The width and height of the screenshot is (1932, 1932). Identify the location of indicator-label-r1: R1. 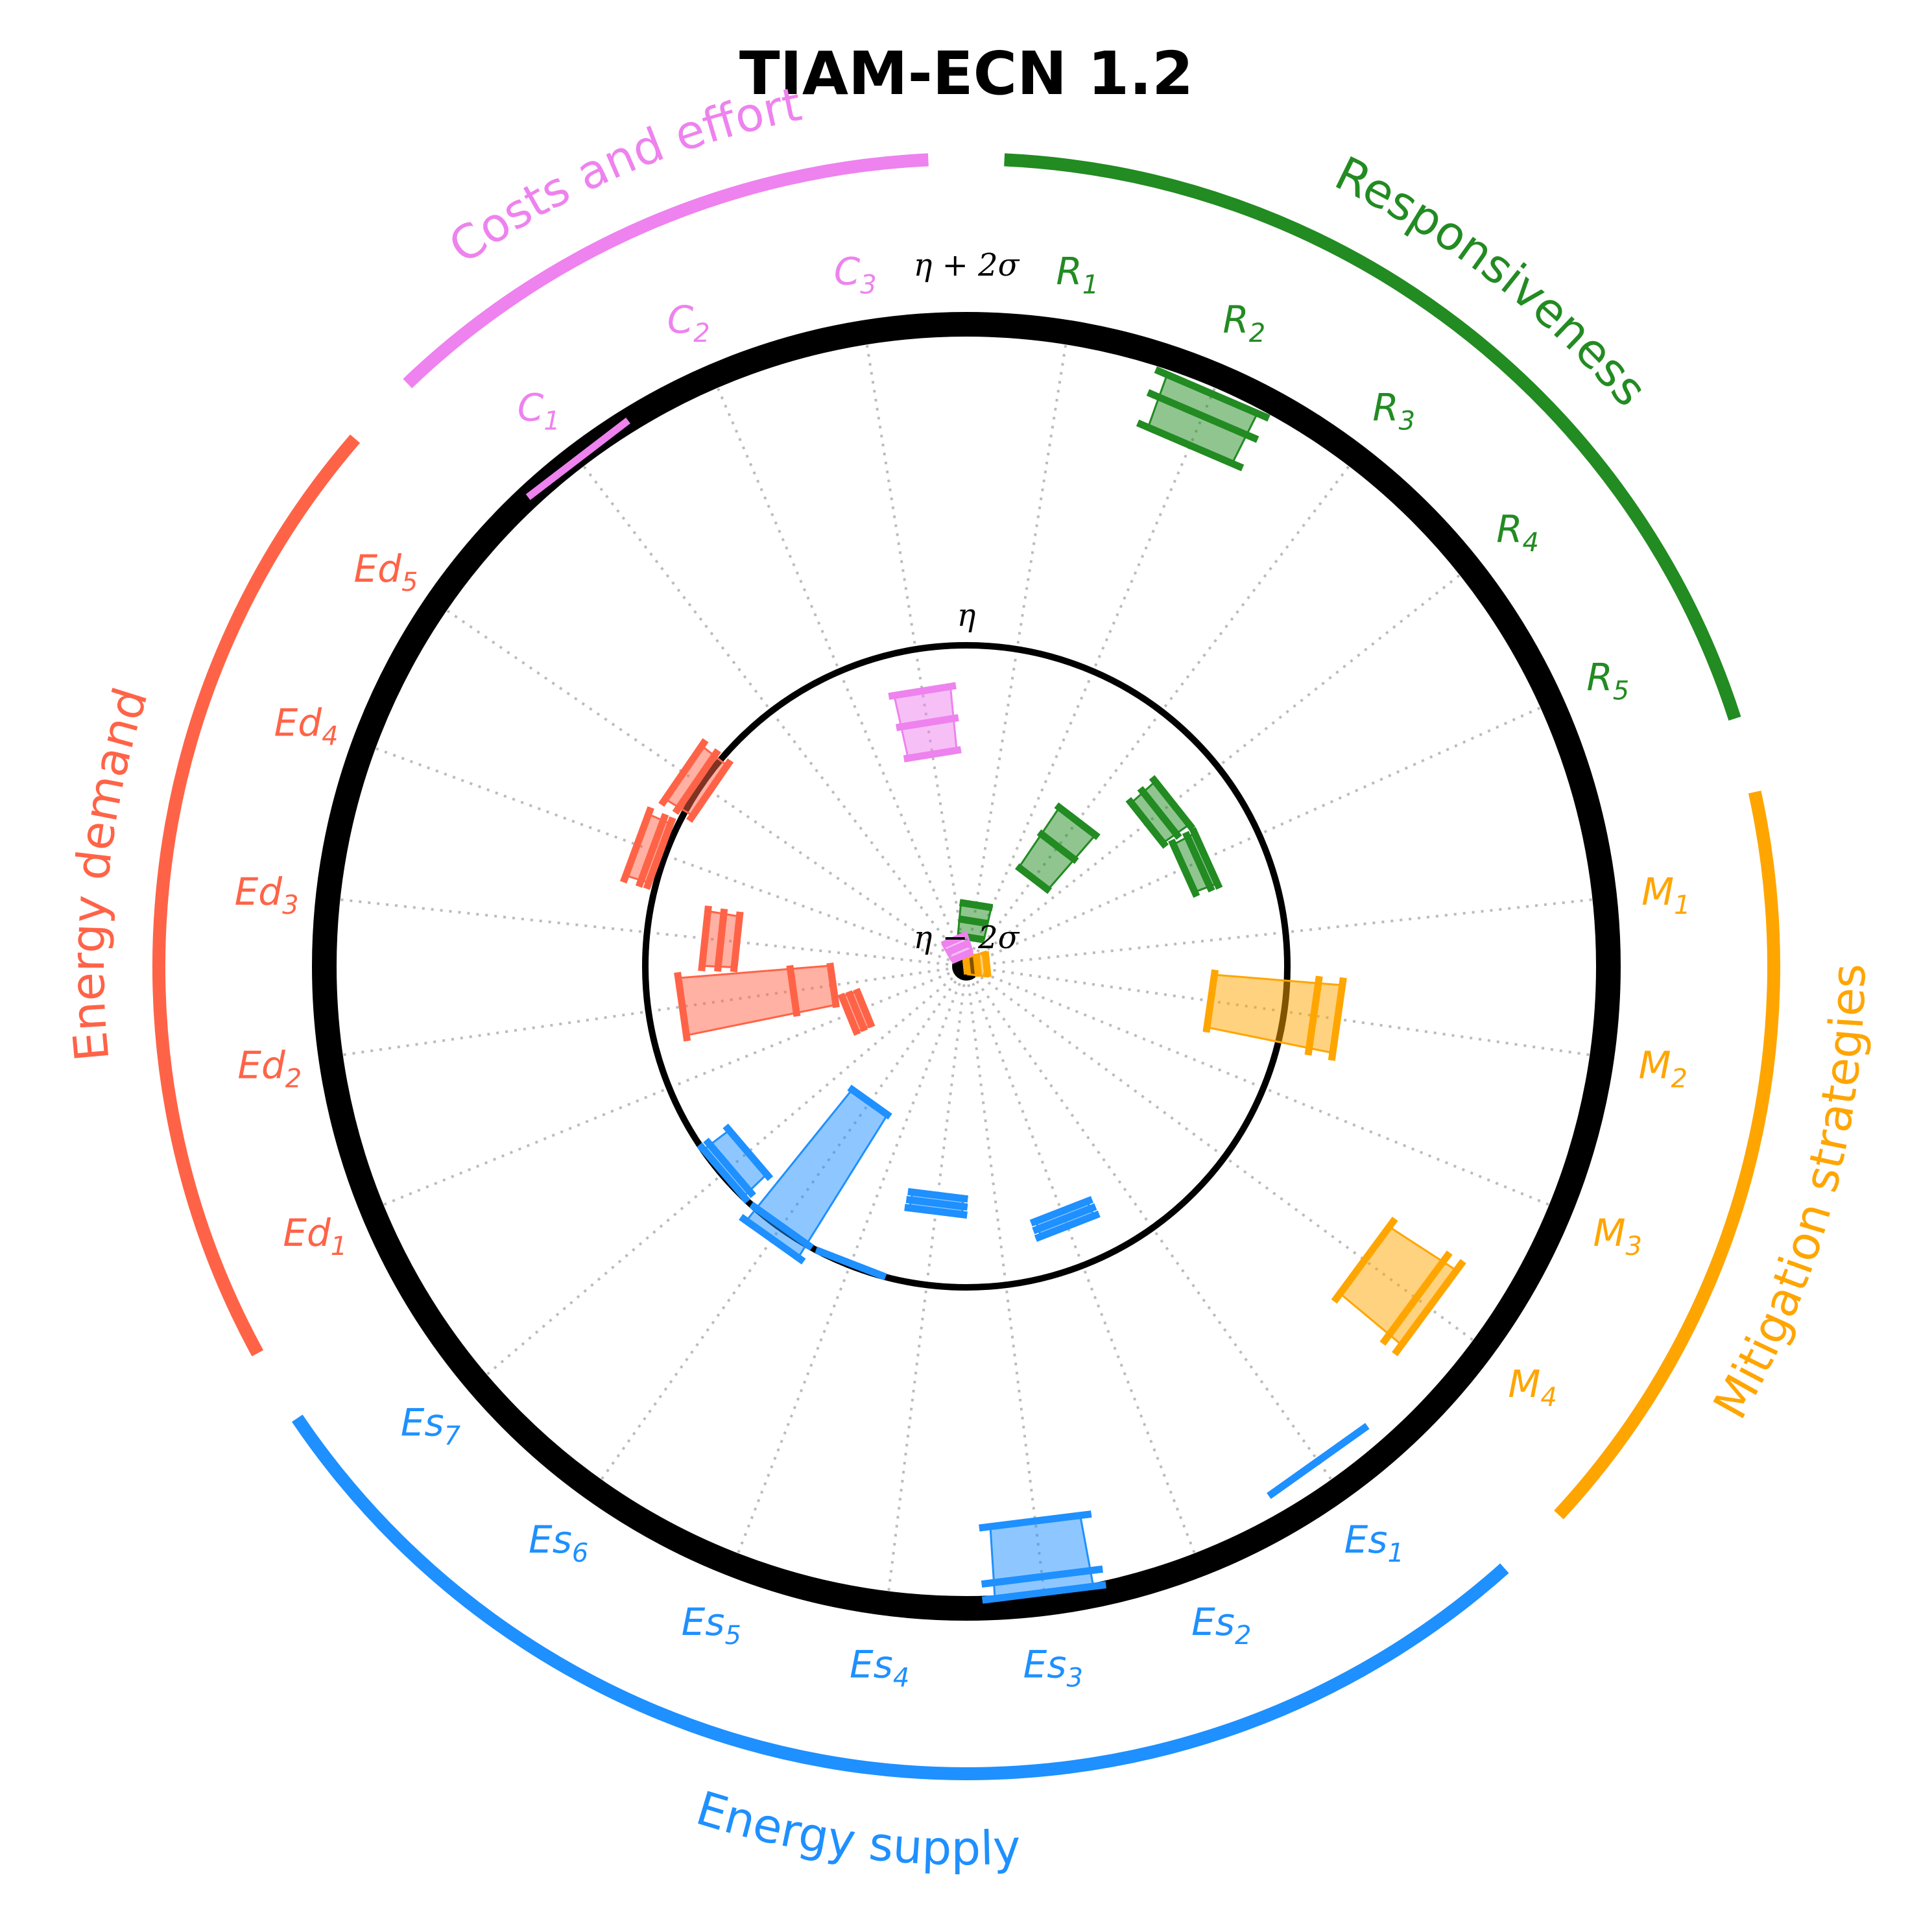
(1077, 275).